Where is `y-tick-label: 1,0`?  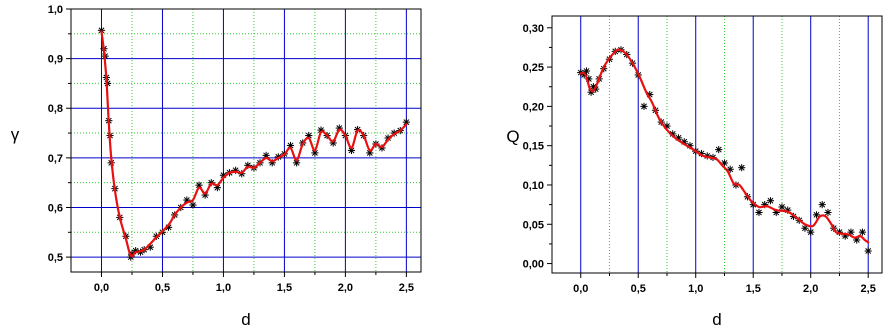
y-tick-label: 1,0 is located at coordinates (55, 10).